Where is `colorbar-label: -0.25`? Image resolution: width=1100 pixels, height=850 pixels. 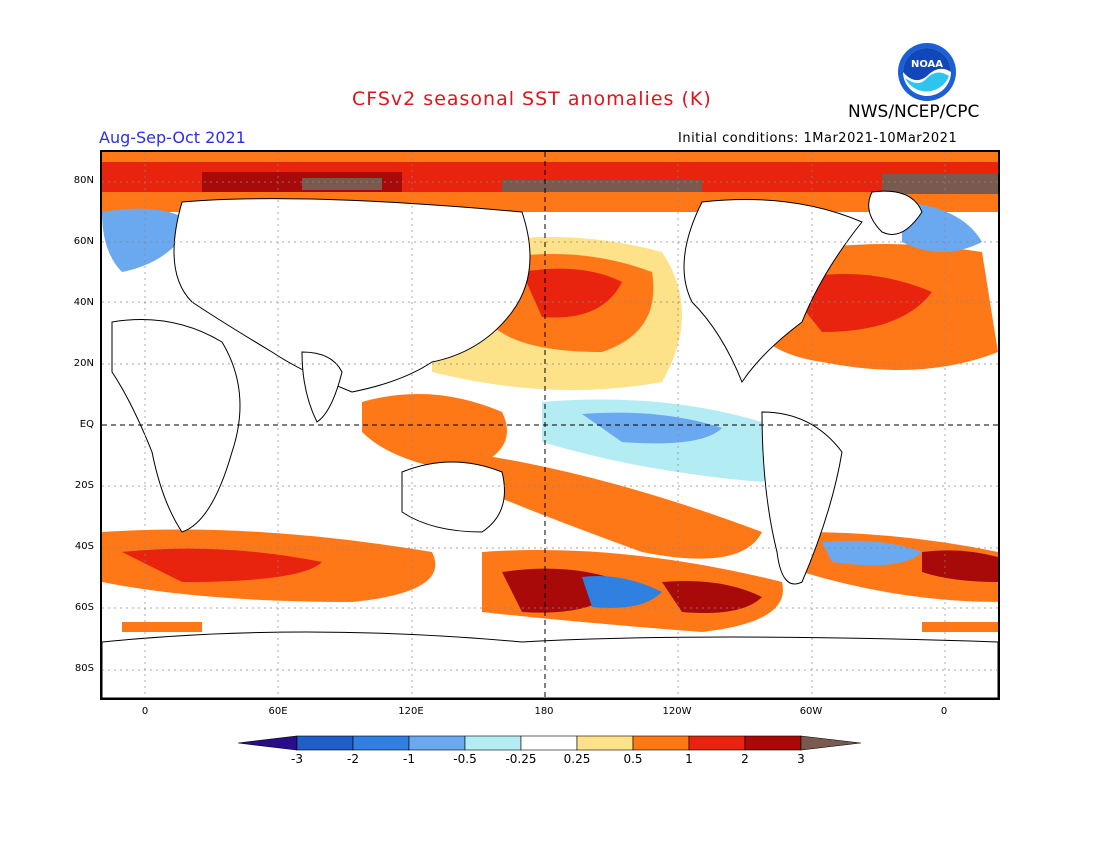 colorbar-label: -0.25 is located at coordinates (521, 759).